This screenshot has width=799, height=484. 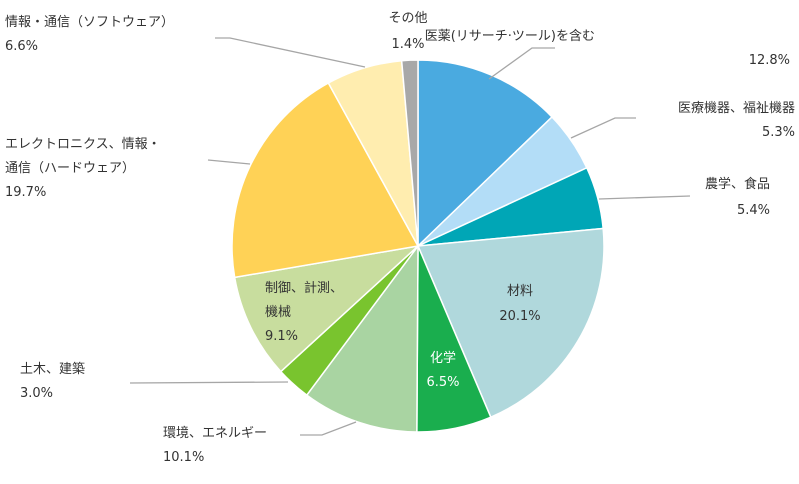 I want to click on slice-value-label: 6.6%, so click(x=21, y=46).